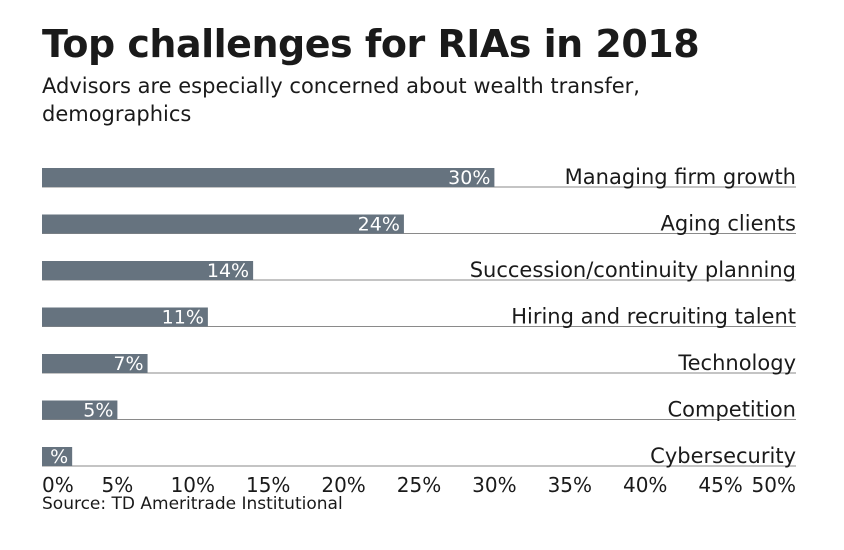  Describe the element at coordinates (268, 485) in the screenshot. I see `x-tick-label: 15%` at that location.